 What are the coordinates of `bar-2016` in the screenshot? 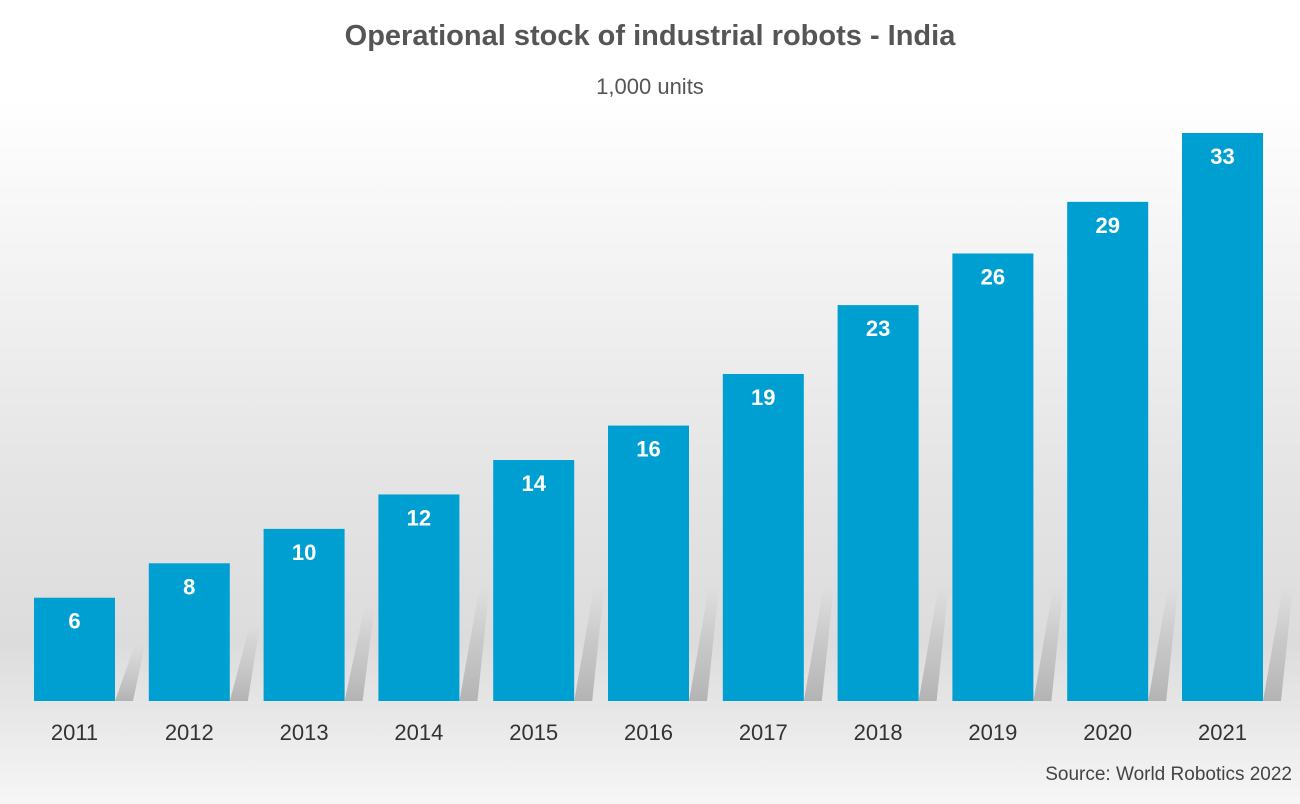 It's located at (648, 563).